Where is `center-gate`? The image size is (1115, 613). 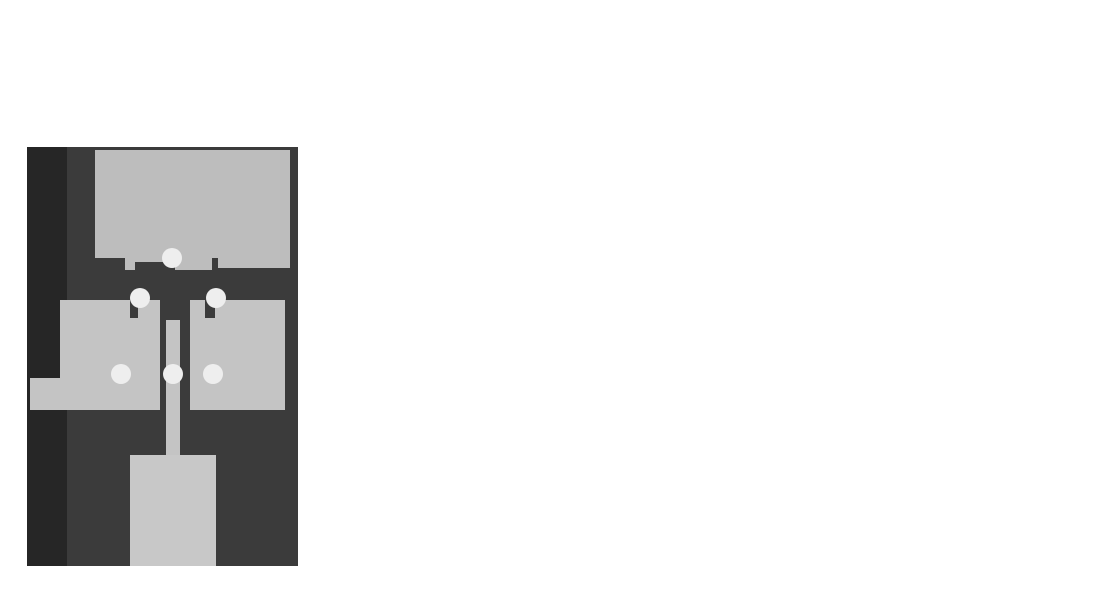
center-gate is located at coordinates (173, 390).